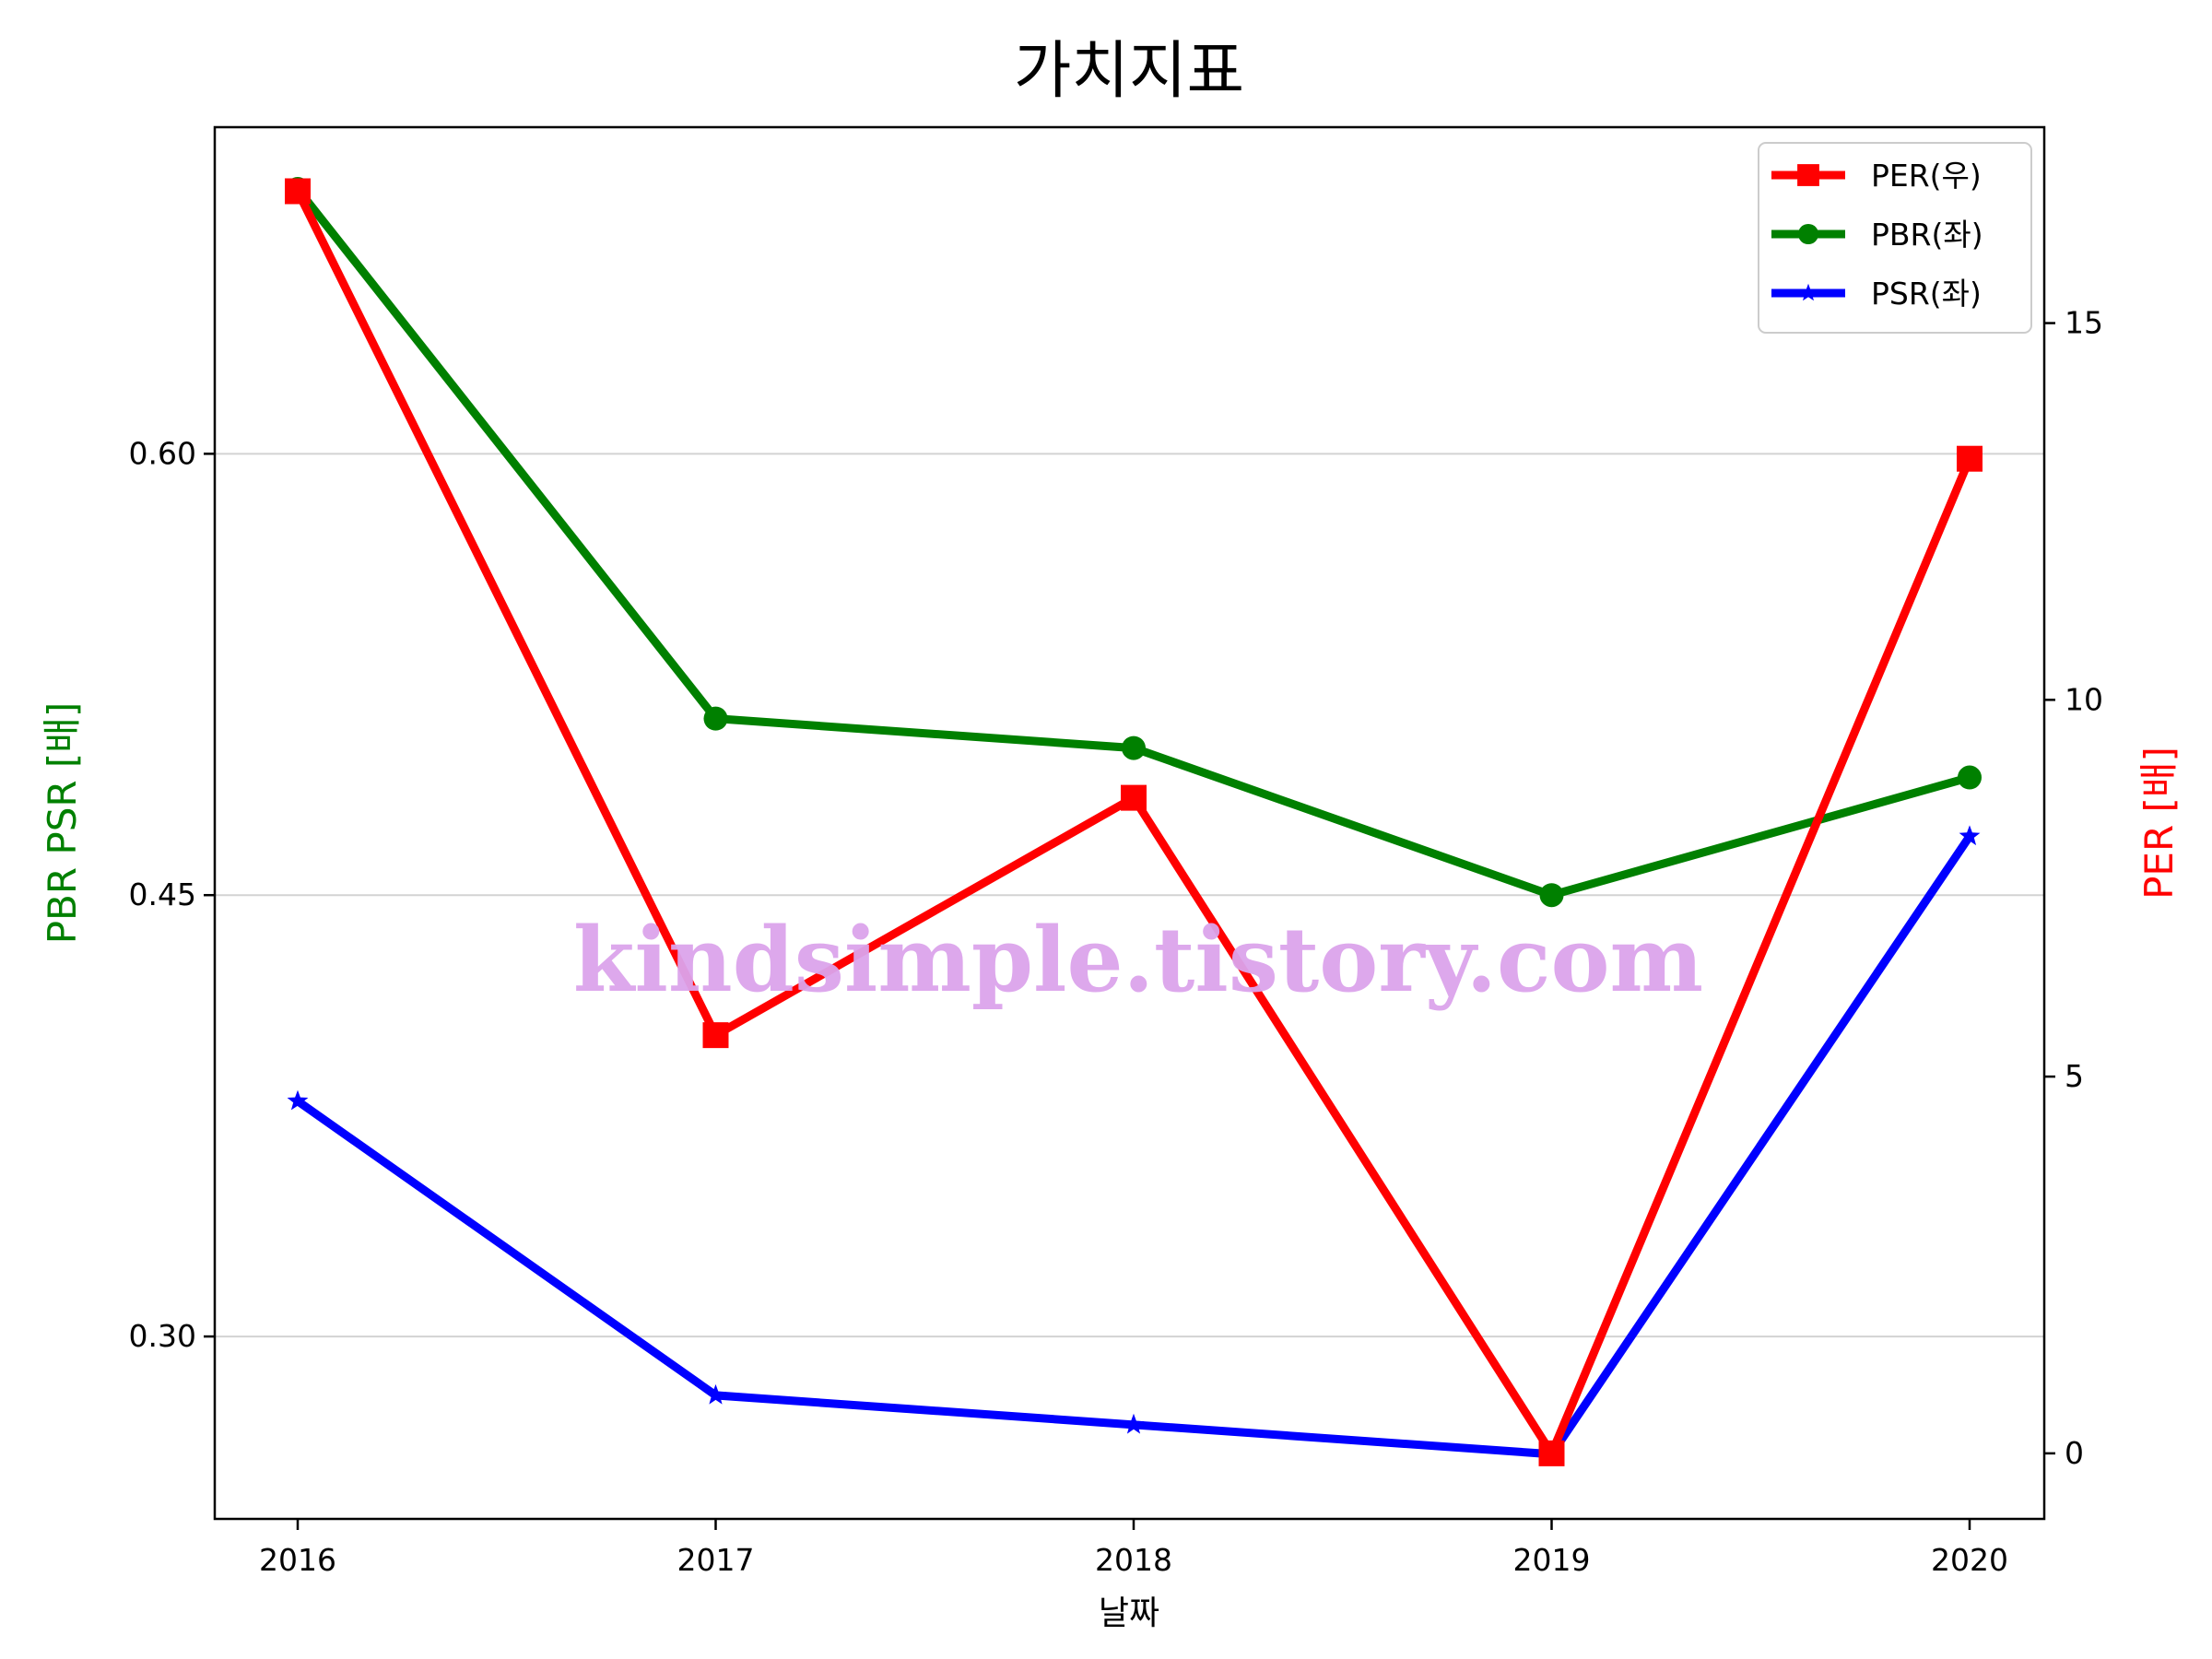 The image size is (2212, 1659). Describe the element at coordinates (298, 1100) in the screenshot. I see `psr-point-2016` at that location.